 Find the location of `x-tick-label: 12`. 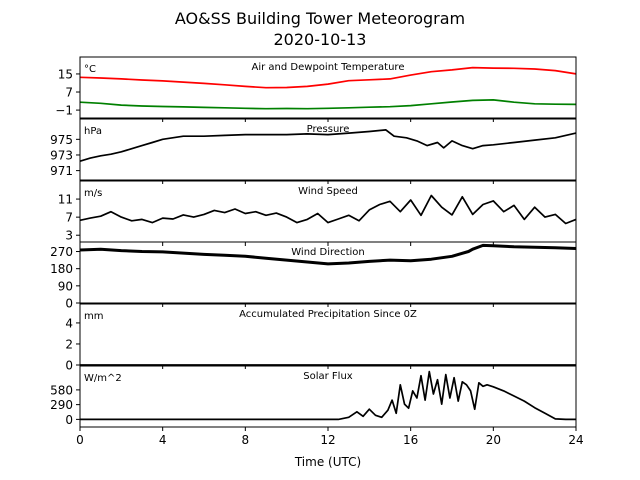

x-tick-label: 12 is located at coordinates (327, 440).